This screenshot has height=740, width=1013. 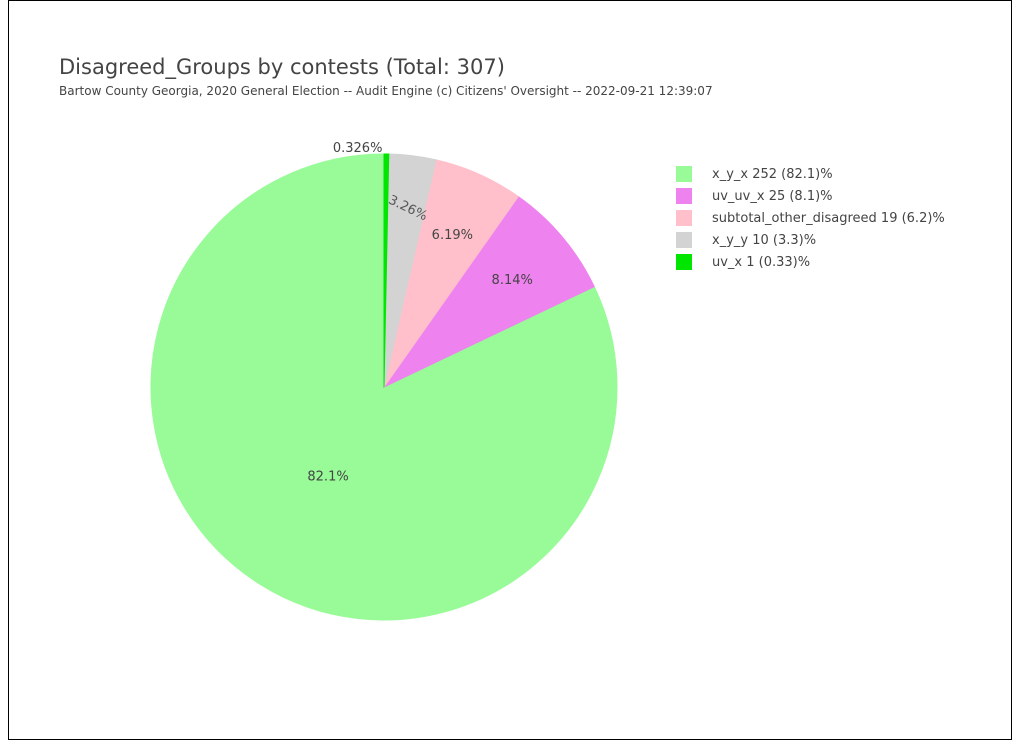 What do you see at coordinates (512, 280) in the screenshot?
I see `pie-label-uv-uv-x: 8.14%` at bounding box center [512, 280].